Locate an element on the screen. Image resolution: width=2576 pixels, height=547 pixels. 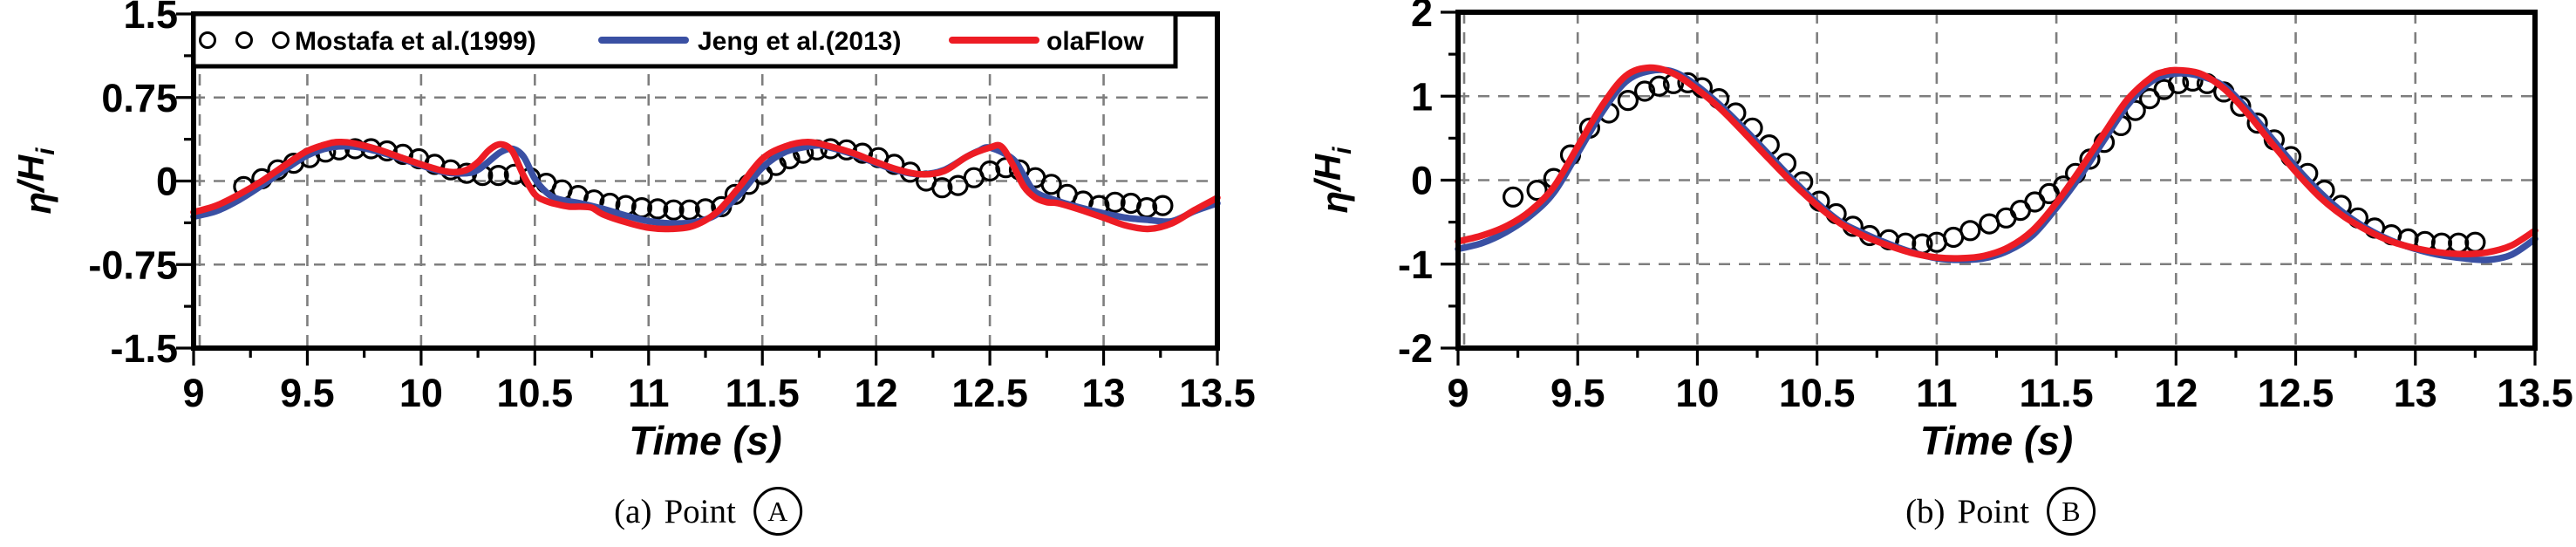
y-tick-labels-a: 1.5 0.75 0 -0.75 -1.5 is located at coordinates (133, 185).